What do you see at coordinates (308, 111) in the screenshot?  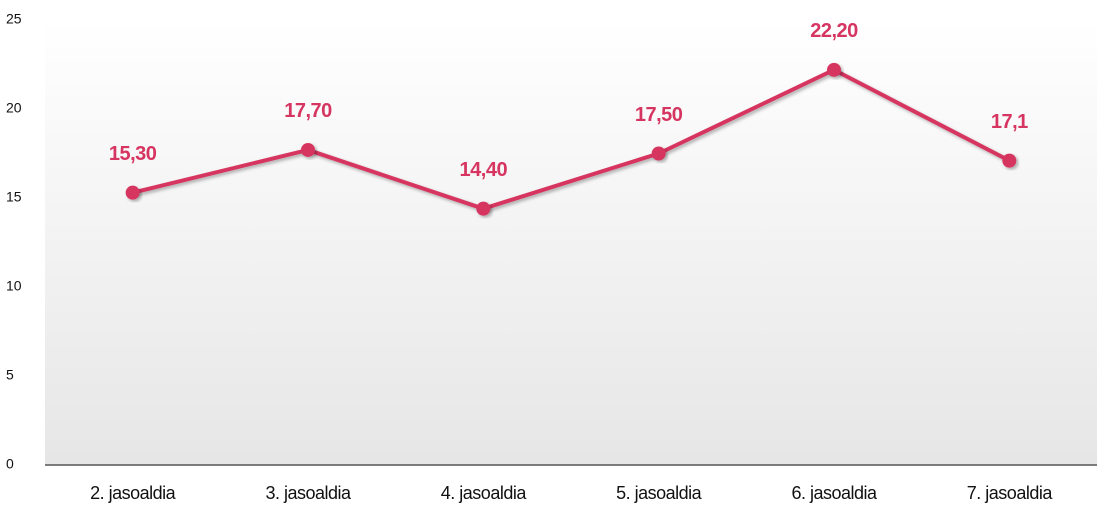 I see `value-label: 17,70` at bounding box center [308, 111].